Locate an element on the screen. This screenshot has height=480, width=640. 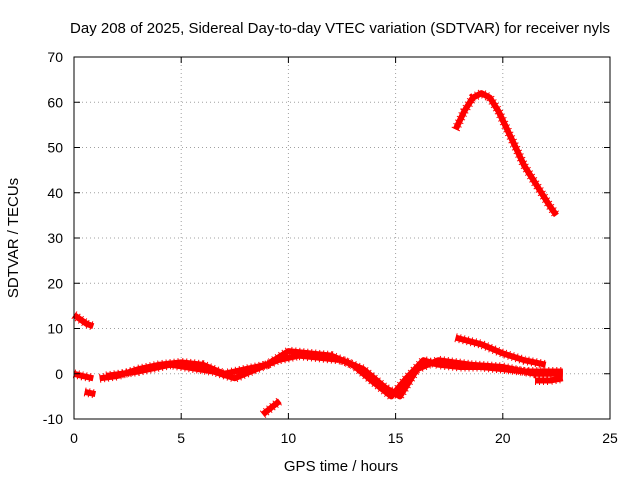
series-line-arc-early-low is located at coordinates (90, 393).